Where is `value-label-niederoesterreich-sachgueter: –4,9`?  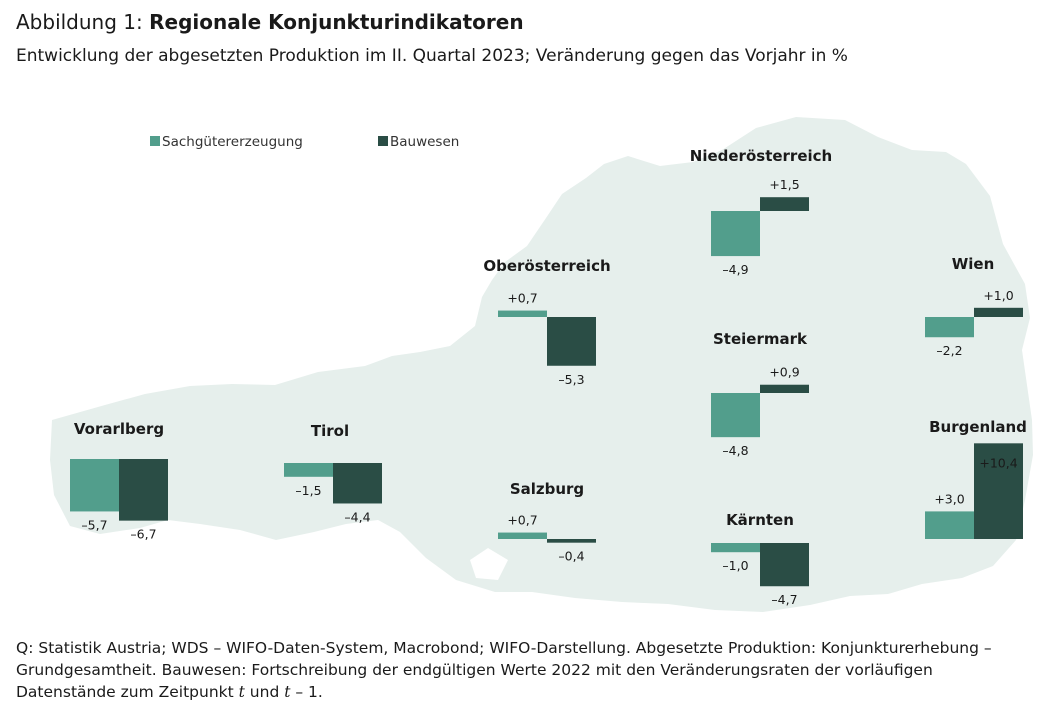
value-label-niederoesterreich-sachgueter: –4,9 is located at coordinates (735, 269).